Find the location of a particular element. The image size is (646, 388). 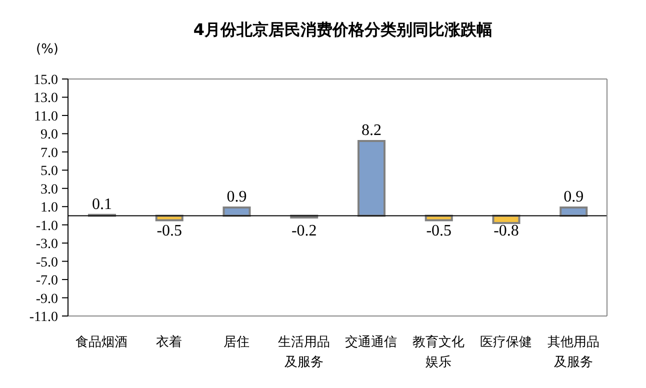

y-tick-label: -9.0 is located at coordinates (47, 299).